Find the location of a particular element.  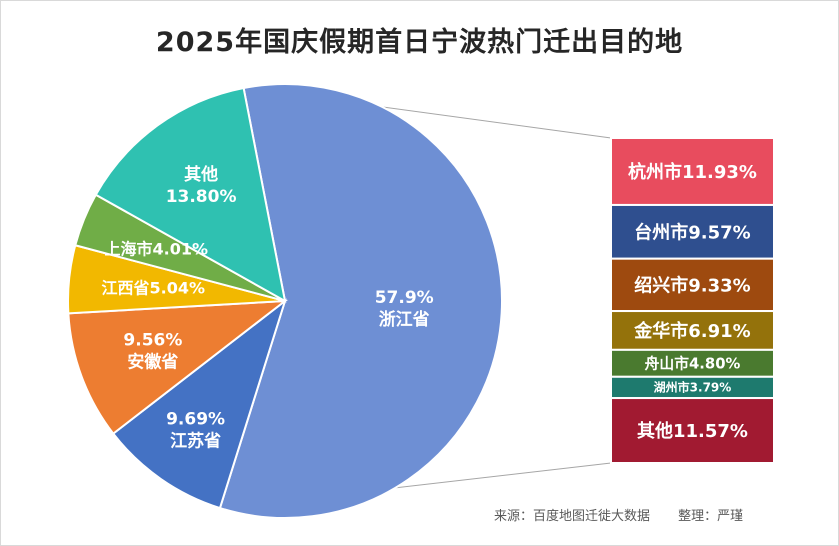

pie-label-5-value: 上海市4.01% is located at coordinates (157, 249).